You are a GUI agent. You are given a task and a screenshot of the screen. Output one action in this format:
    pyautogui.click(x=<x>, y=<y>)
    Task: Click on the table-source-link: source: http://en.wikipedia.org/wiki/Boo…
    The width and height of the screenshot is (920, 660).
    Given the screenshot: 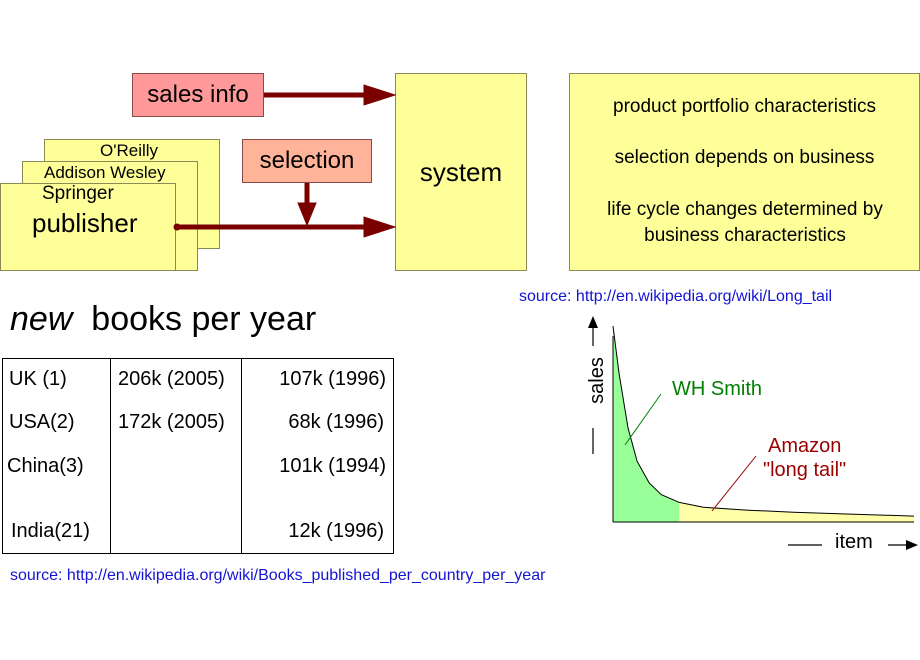 What is the action you would take?
    pyautogui.click(x=278, y=575)
    